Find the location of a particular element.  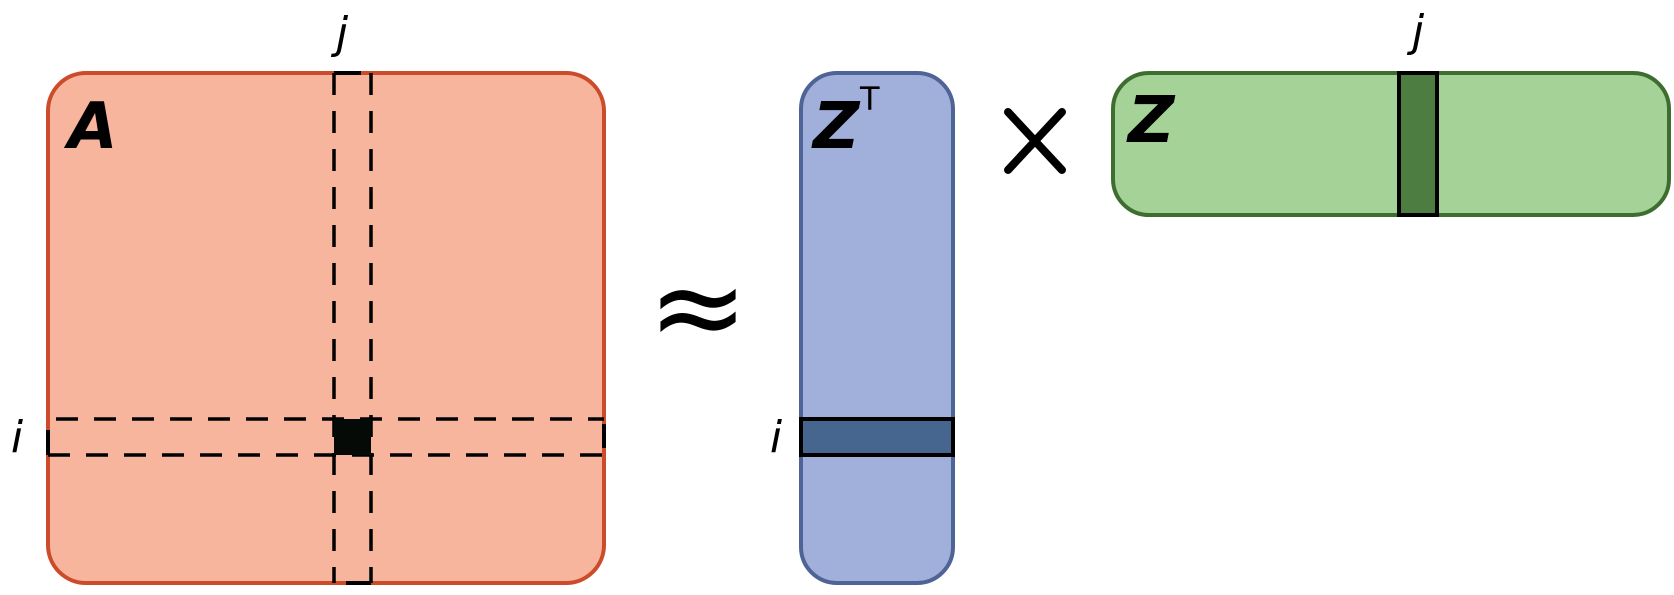

matrix-a-row-index: i is located at coordinates (17, 437).